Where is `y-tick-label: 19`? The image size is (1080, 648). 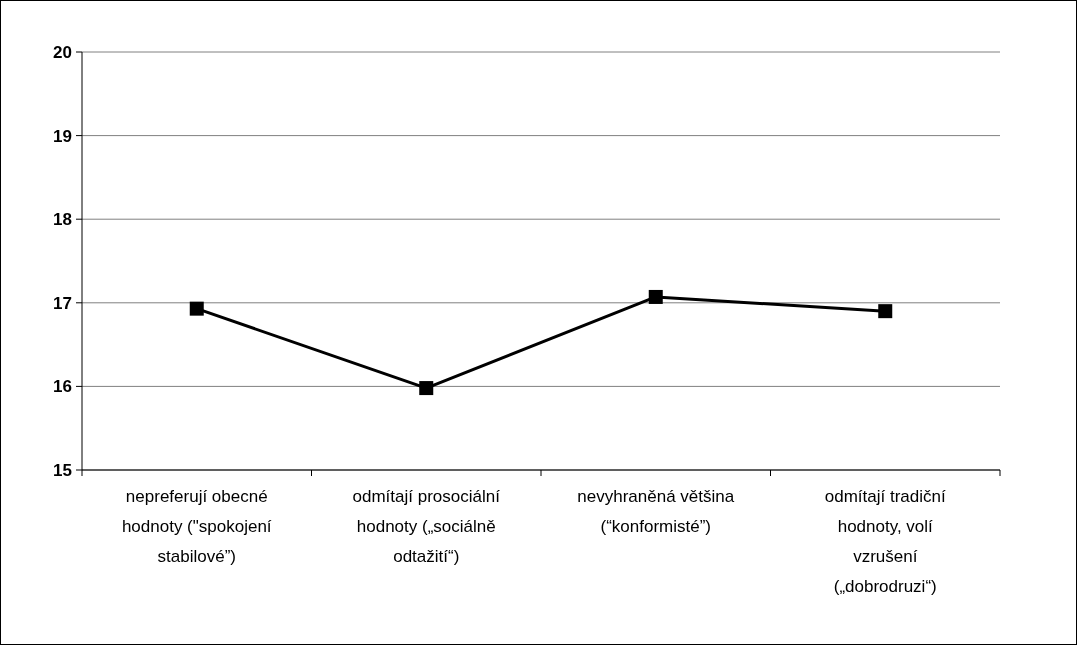 y-tick-label: 19 is located at coordinates (62, 136).